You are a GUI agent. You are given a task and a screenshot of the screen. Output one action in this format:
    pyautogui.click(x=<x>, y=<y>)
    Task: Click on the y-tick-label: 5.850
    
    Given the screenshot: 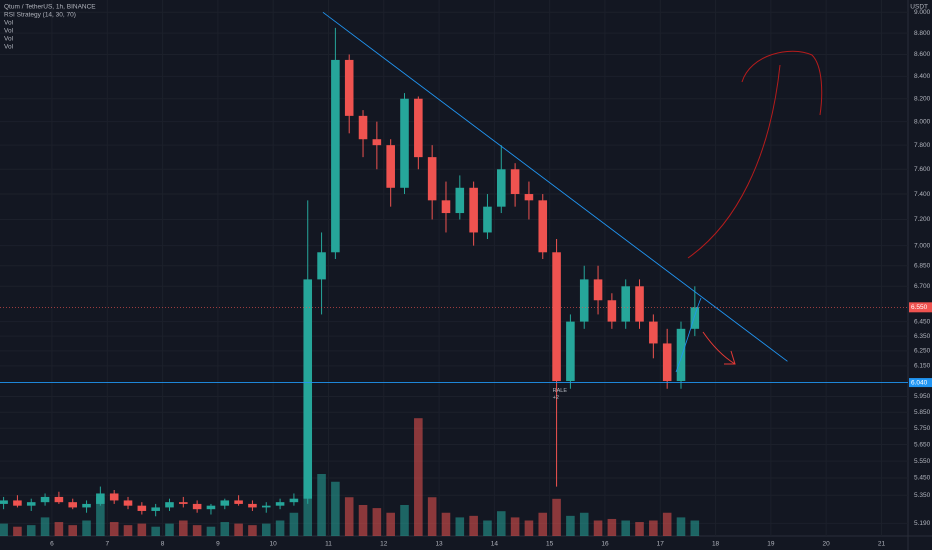 What is the action you would take?
    pyautogui.click(x=922, y=412)
    